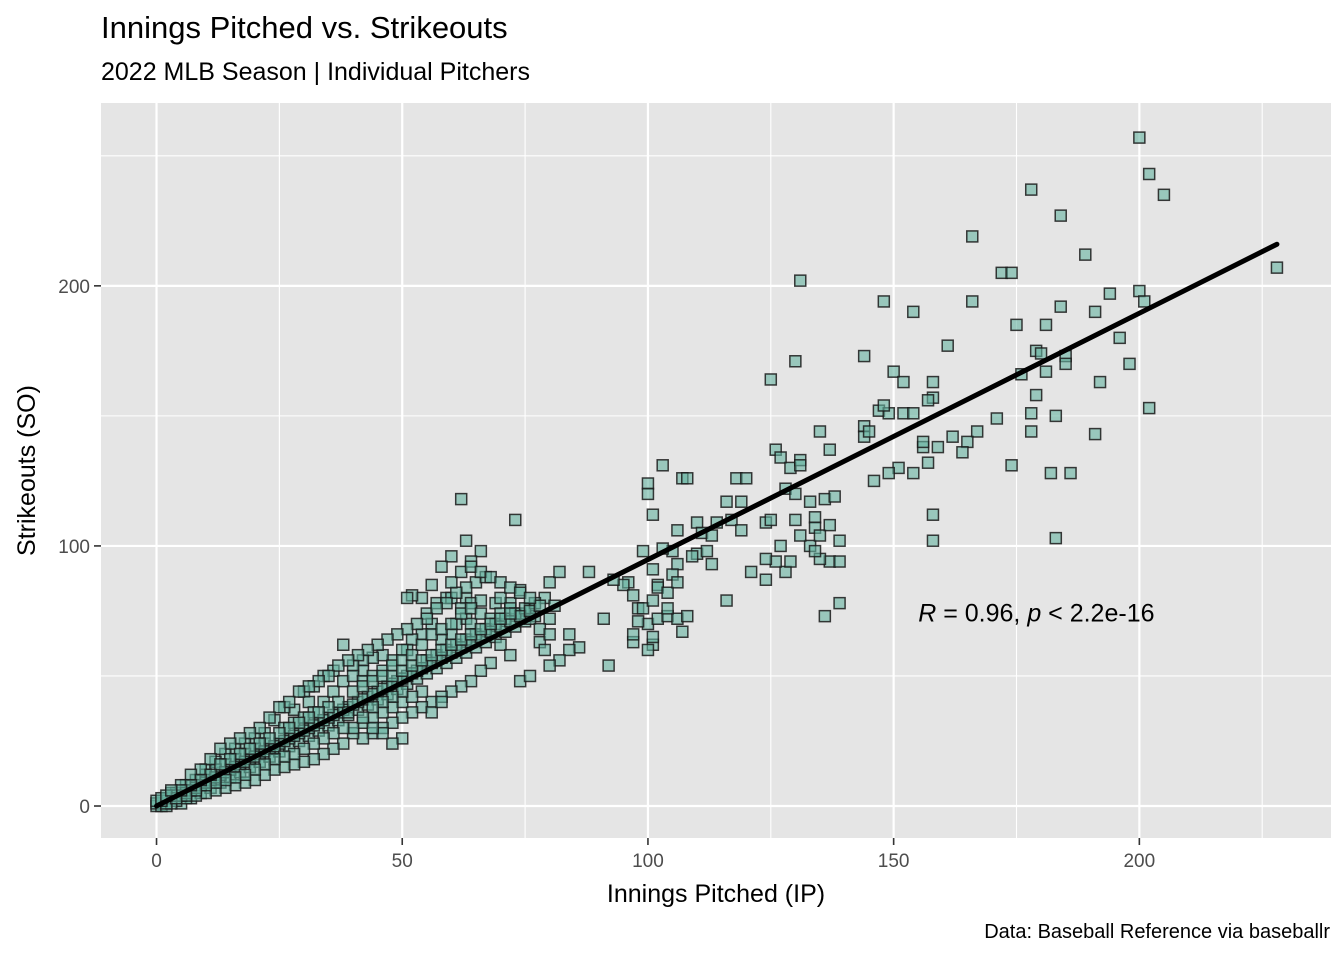 This screenshot has width=1344, height=960. I want to click on x-axis-ticks: 0 50 100 150 200, so click(653, 855).